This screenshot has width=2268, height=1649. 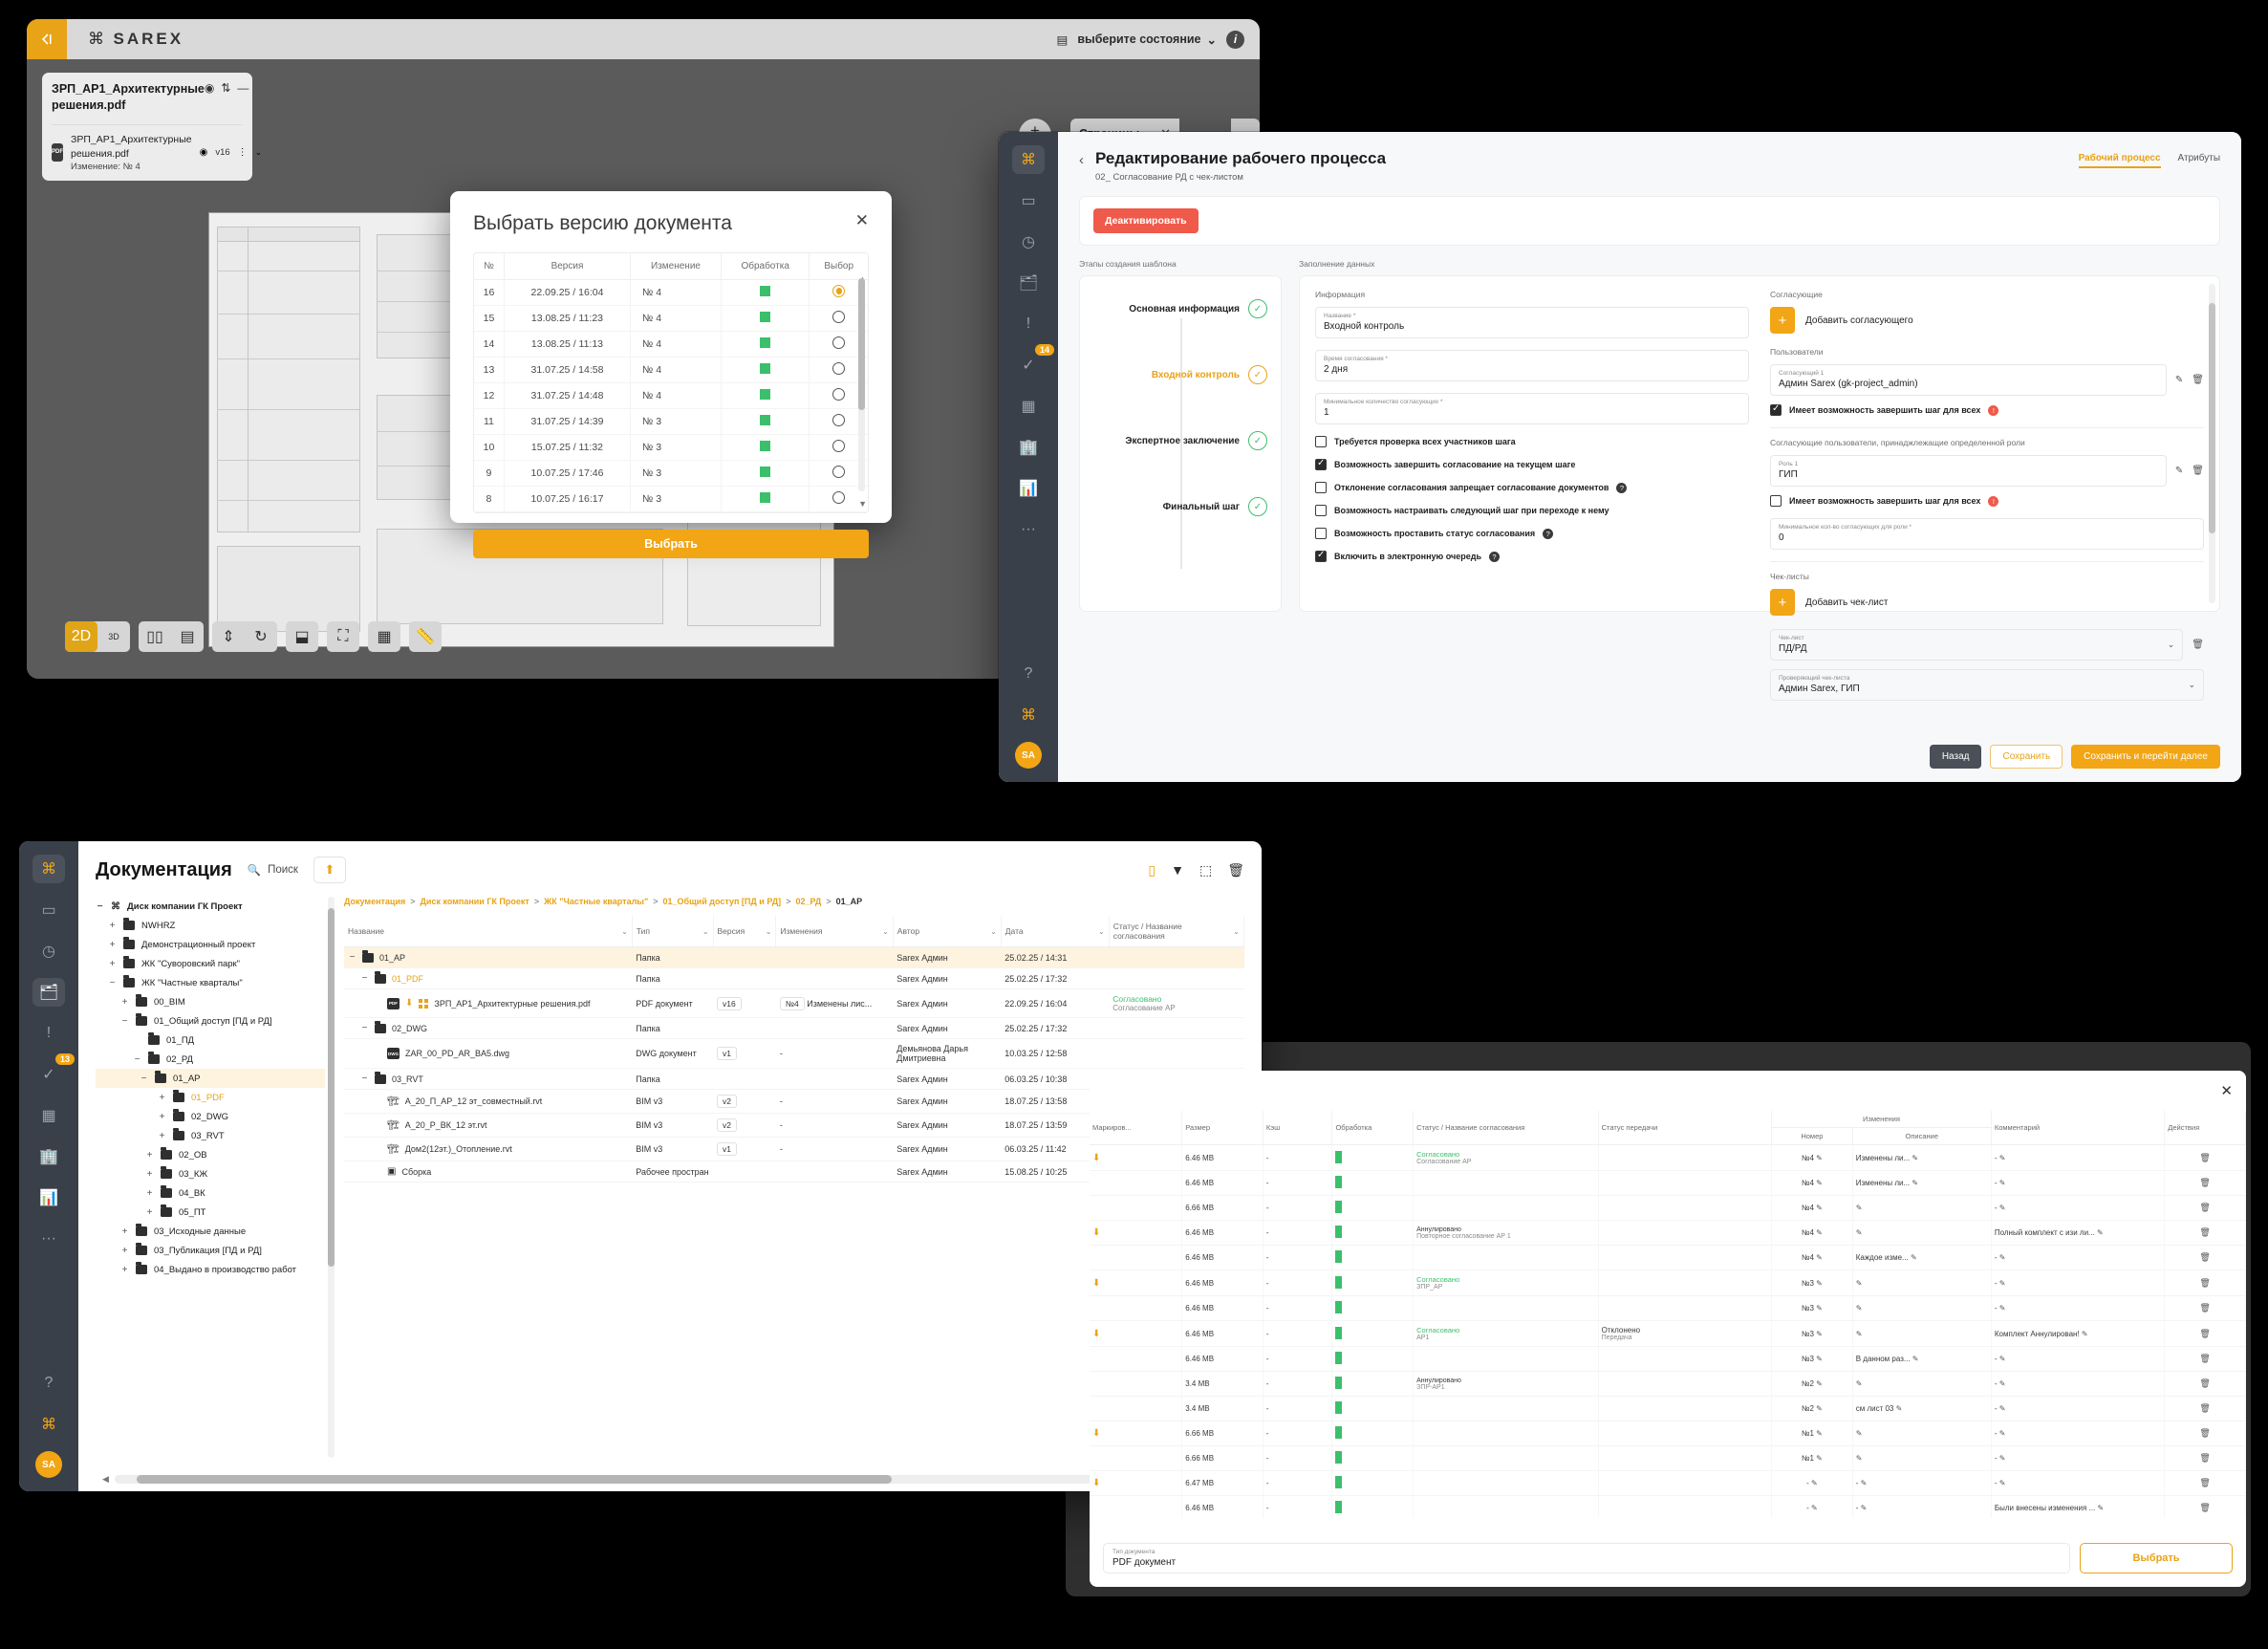 I want to click on table-row: 6.46 MB - №4 ✎ Изменены ли... ✎ - ✎ 🗑, so click(x=1668, y=1183).